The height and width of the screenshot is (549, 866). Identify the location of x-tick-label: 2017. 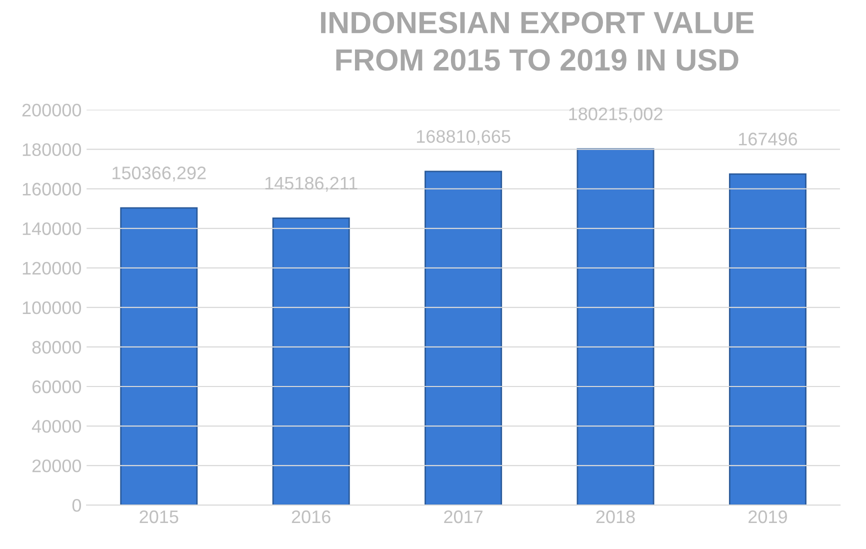
(463, 517).